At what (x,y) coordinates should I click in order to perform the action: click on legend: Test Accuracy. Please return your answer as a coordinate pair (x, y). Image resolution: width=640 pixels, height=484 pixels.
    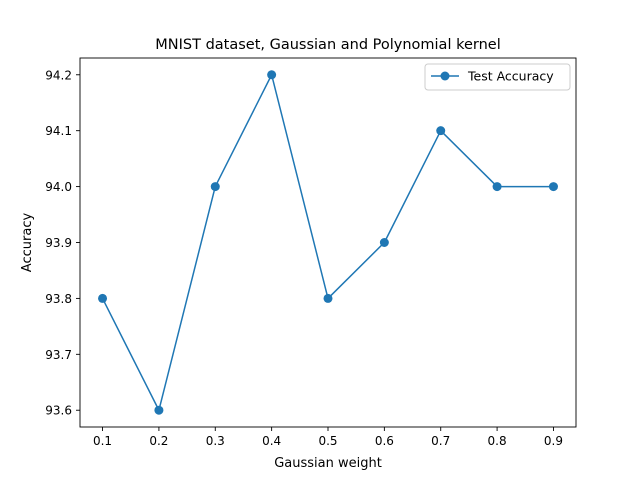
    Looking at the image, I should click on (497, 77).